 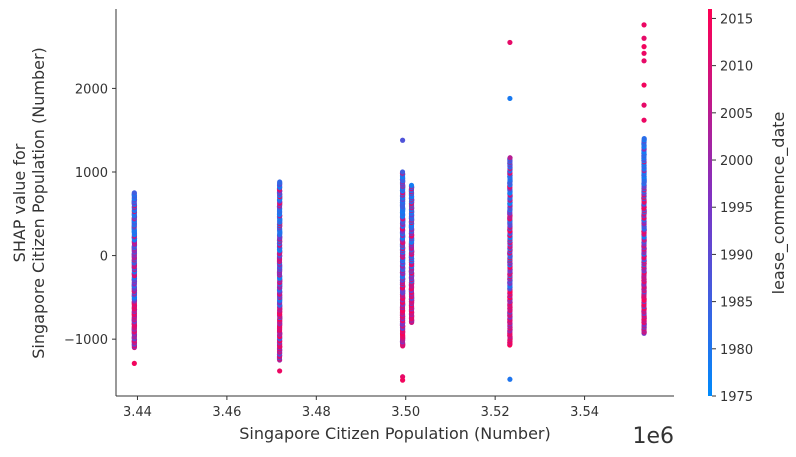 What do you see at coordinates (316, 412) in the screenshot?
I see `x-tick-label: 3.48` at bounding box center [316, 412].